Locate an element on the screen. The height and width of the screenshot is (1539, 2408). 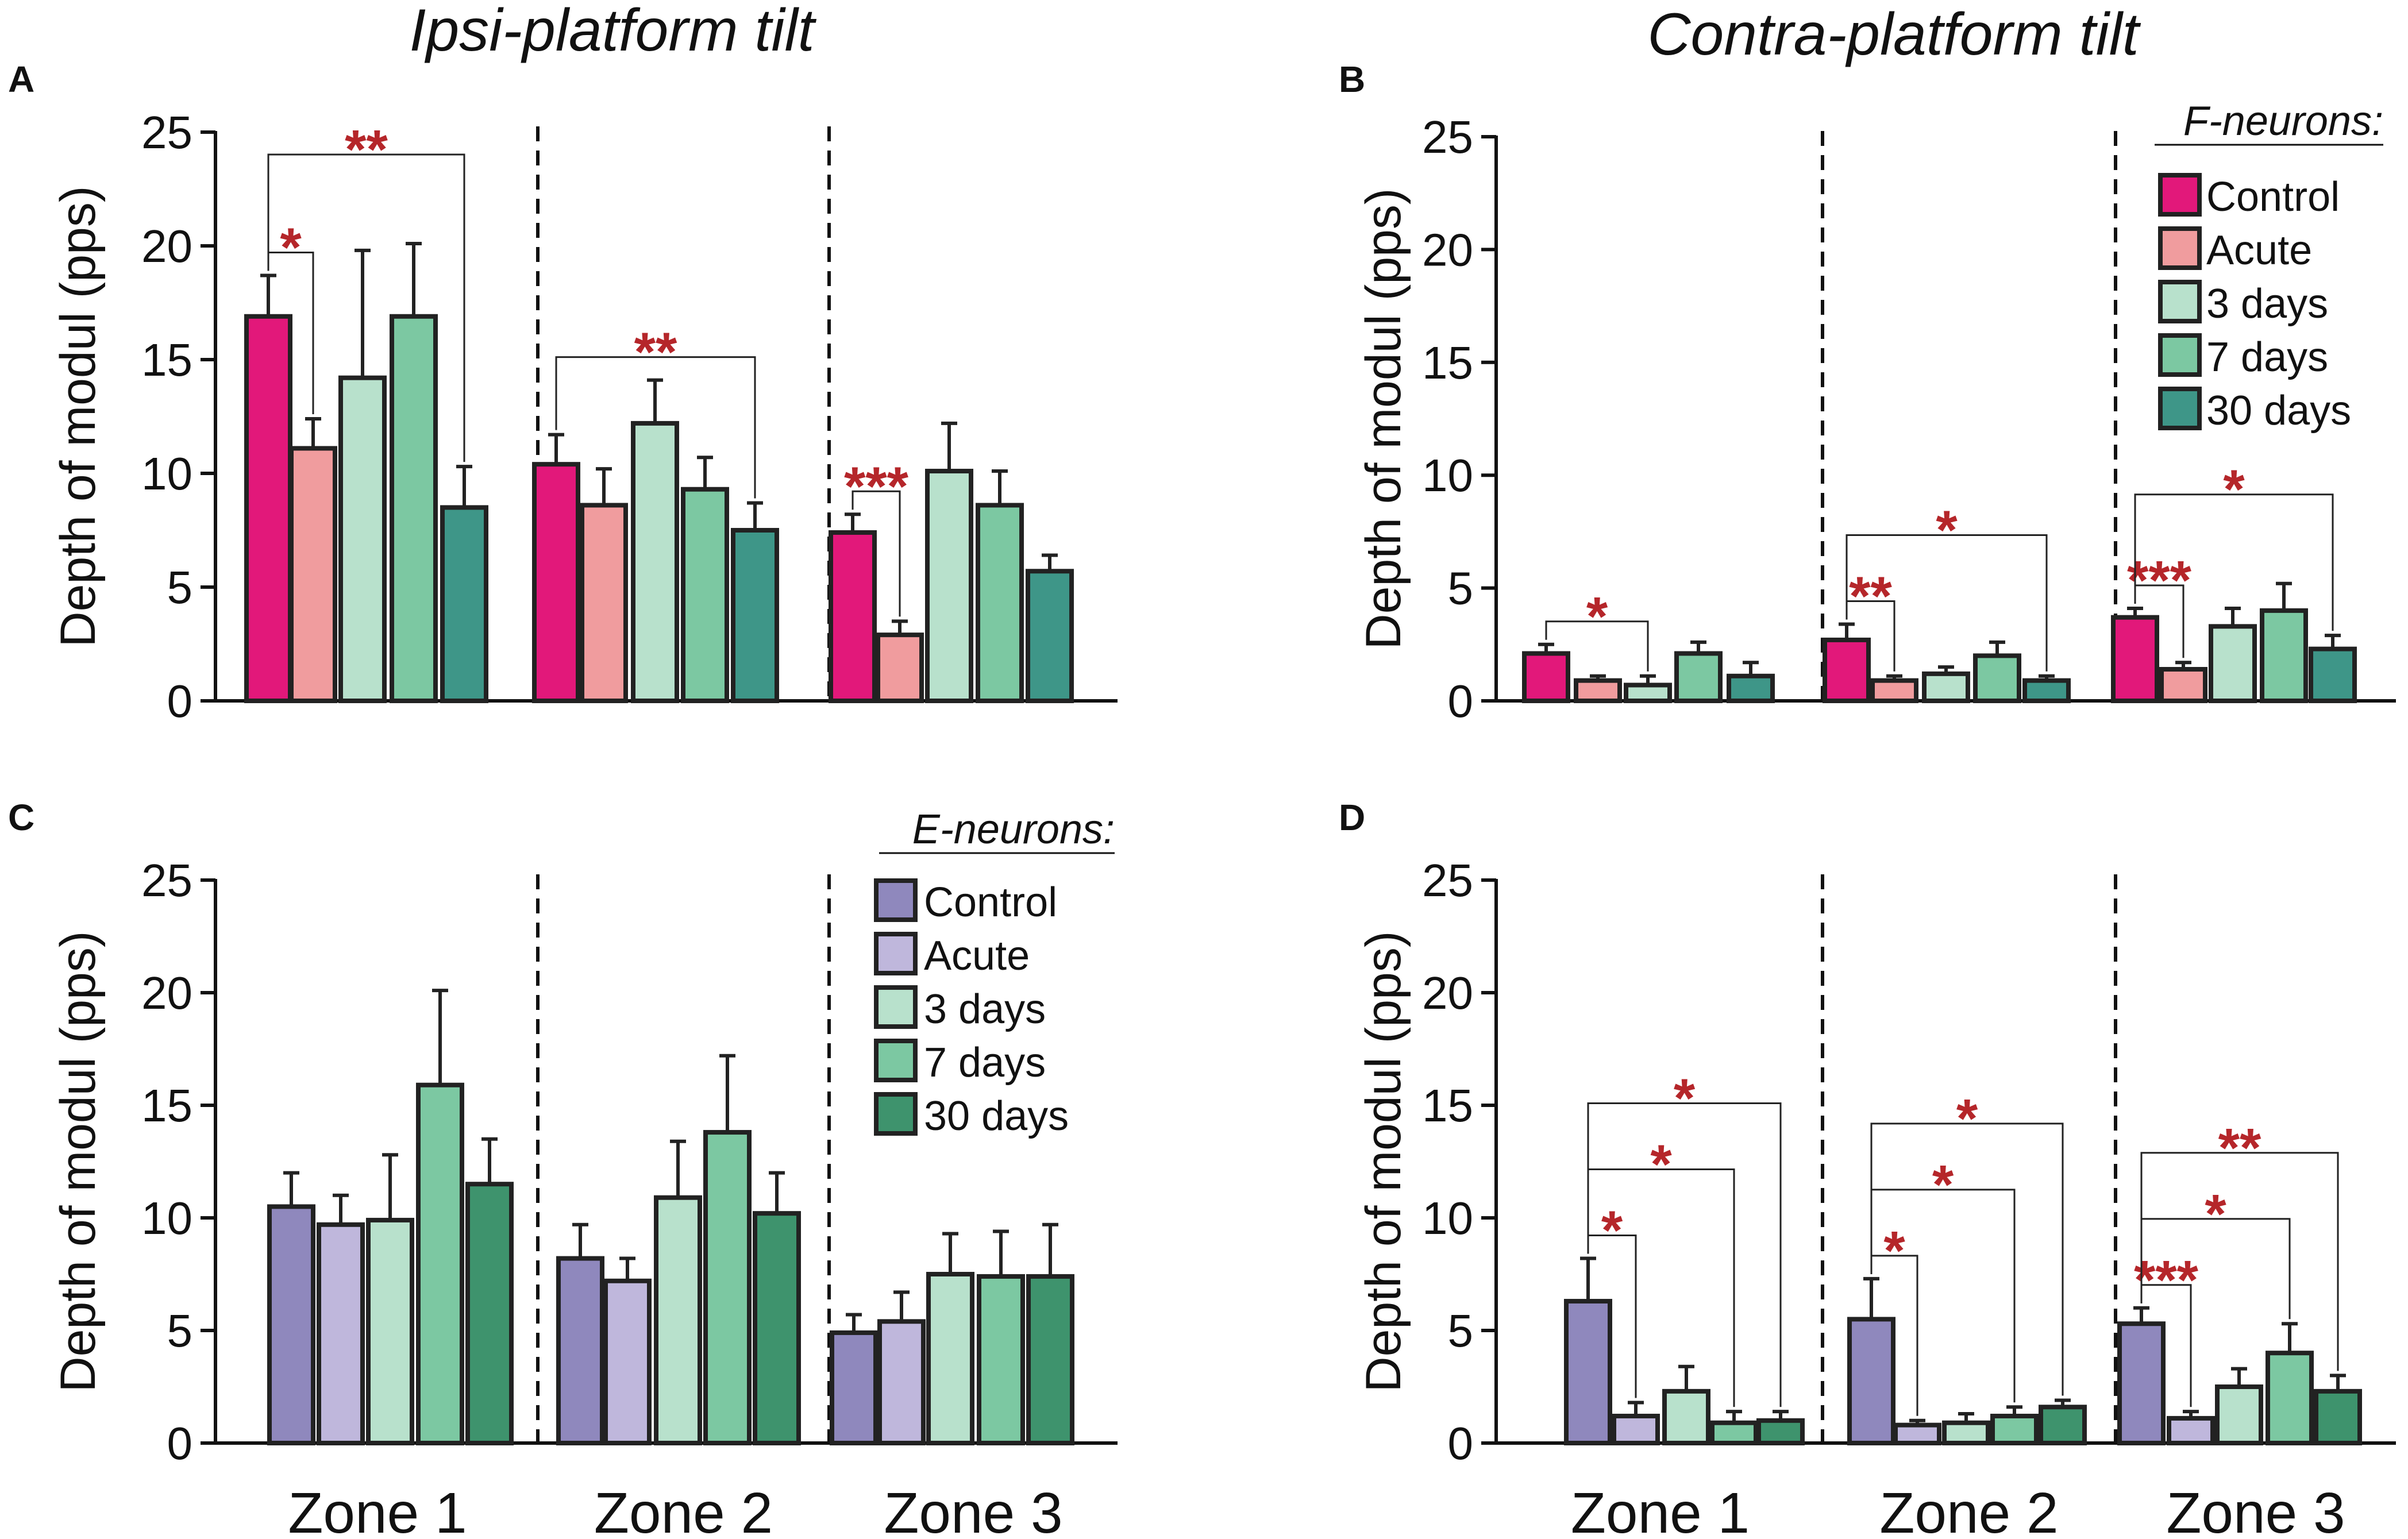
legend-e-swatch-3-days is located at coordinates (896, 1007).